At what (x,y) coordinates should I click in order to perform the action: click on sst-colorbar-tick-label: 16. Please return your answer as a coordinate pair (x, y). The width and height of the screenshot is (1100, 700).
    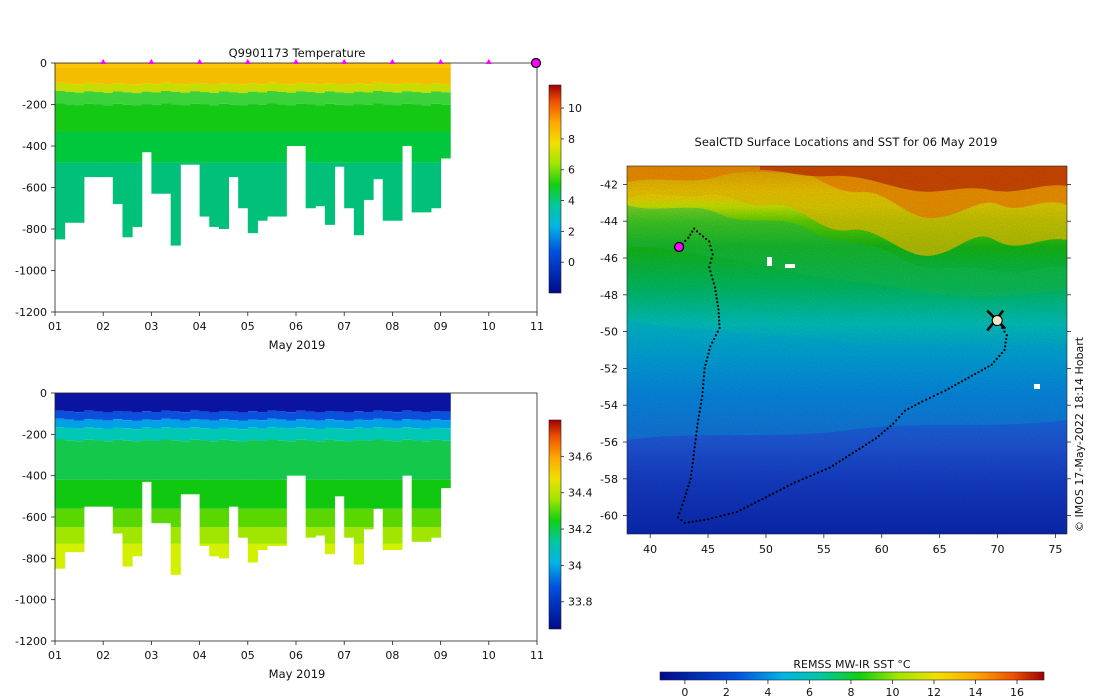
    Looking at the image, I should click on (1017, 692).